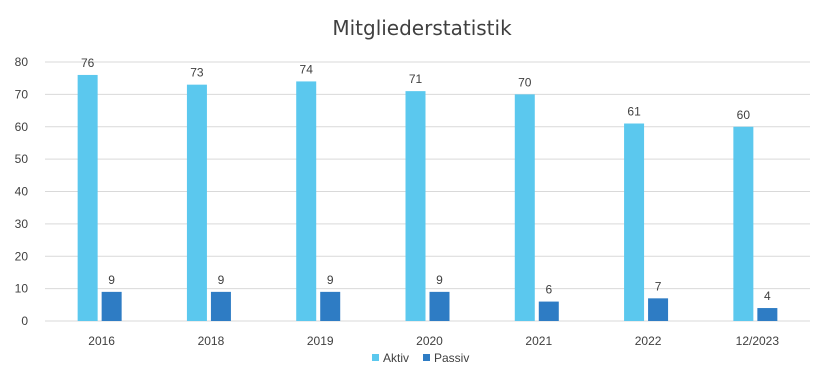 This screenshot has width=815, height=366. What do you see at coordinates (658, 286) in the screenshot?
I see `data-label-passiv: 7` at bounding box center [658, 286].